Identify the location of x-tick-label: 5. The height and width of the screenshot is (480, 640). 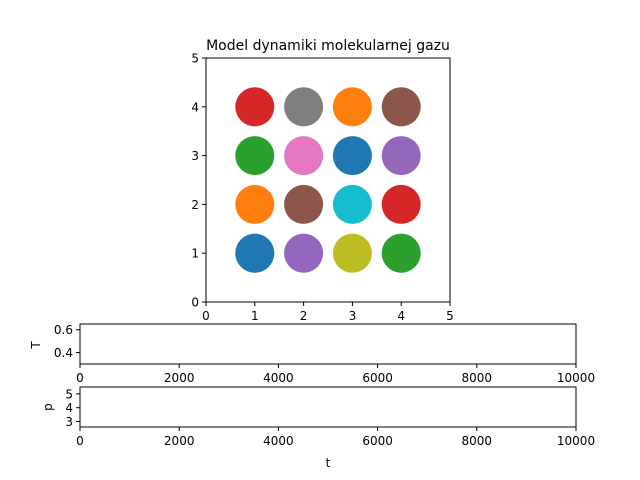
(450, 316).